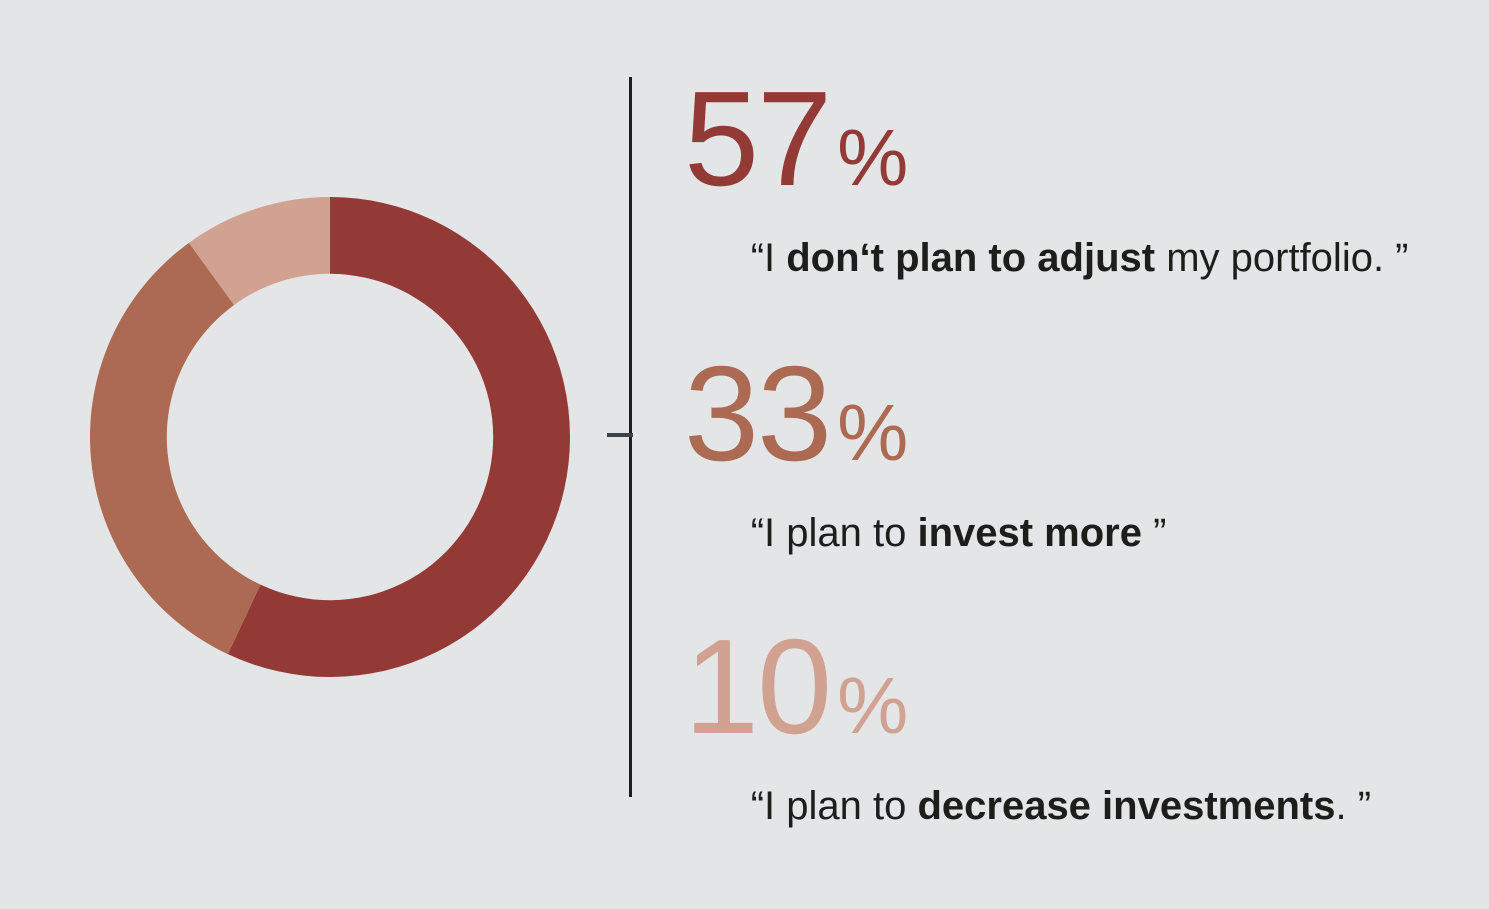 The image size is (1489, 909). I want to click on stat-number: 57, so click(758, 138).